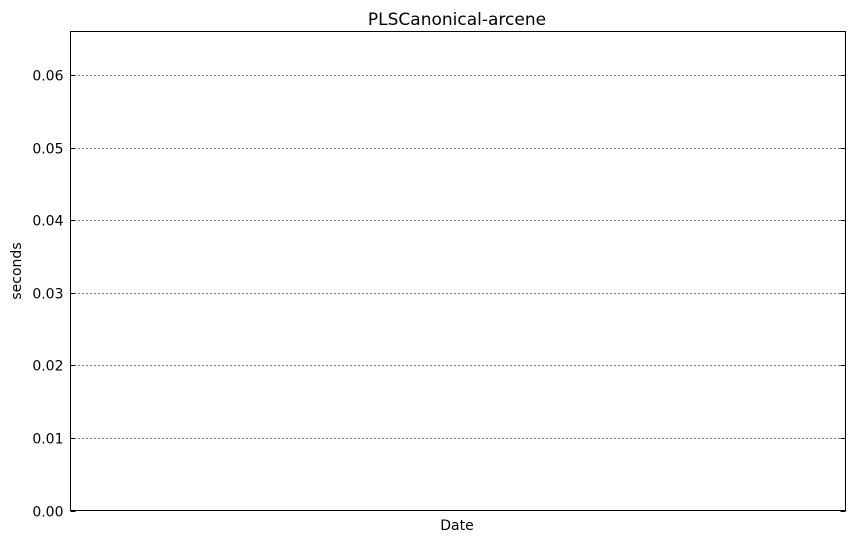 This screenshot has width=854, height=544. What do you see at coordinates (17, 270) in the screenshot?
I see `y-axis-label: seconds` at bounding box center [17, 270].